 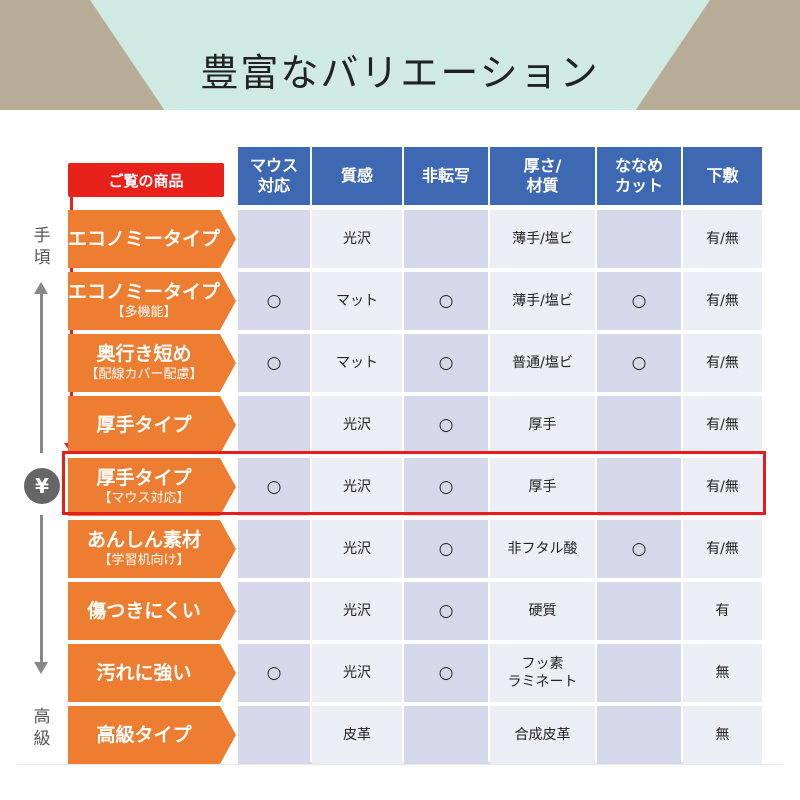 I want to click on table-cell: 硬質, so click(x=542, y=611).